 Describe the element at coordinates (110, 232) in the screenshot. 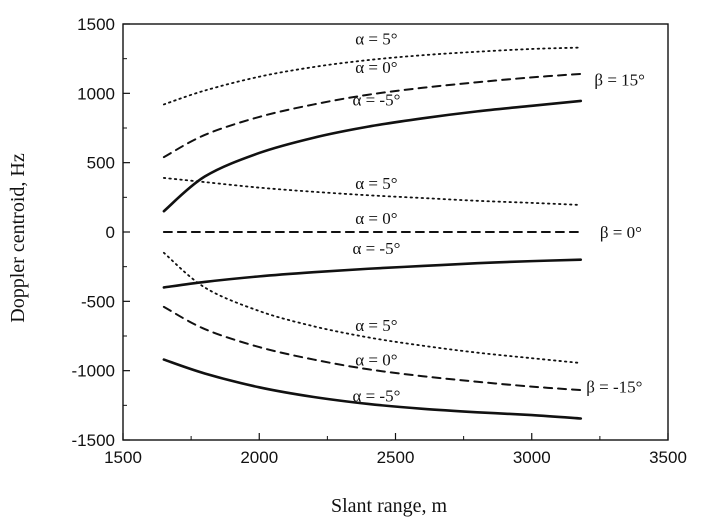

I see `y-tick-label: 0` at that location.